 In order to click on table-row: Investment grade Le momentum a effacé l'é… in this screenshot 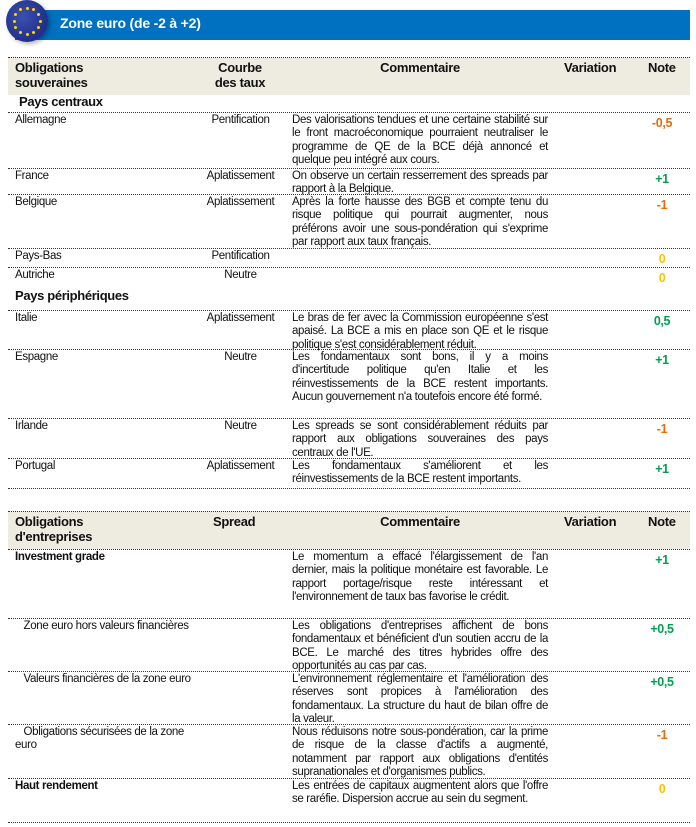, I will do `click(349, 583)`.